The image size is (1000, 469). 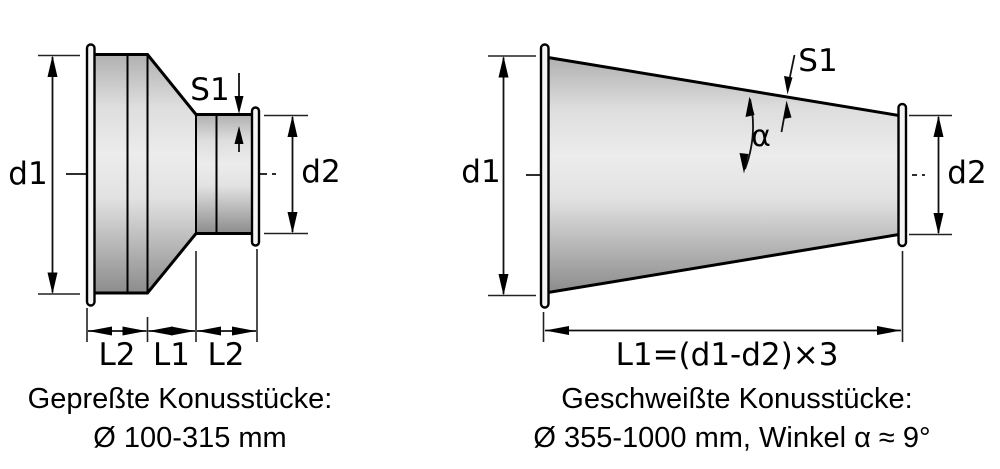 I want to click on left-length-dimensions: L2 L1 L2, so click(x=172, y=311).